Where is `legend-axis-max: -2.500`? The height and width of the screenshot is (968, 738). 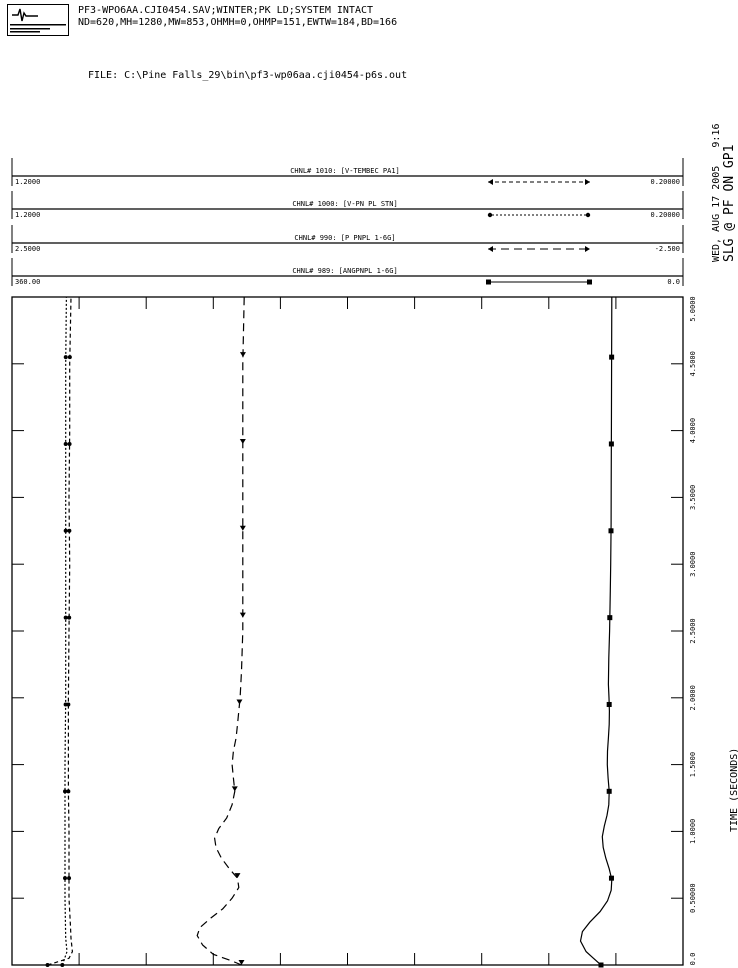 legend-axis-max: -2.500 is located at coordinates (667, 249).